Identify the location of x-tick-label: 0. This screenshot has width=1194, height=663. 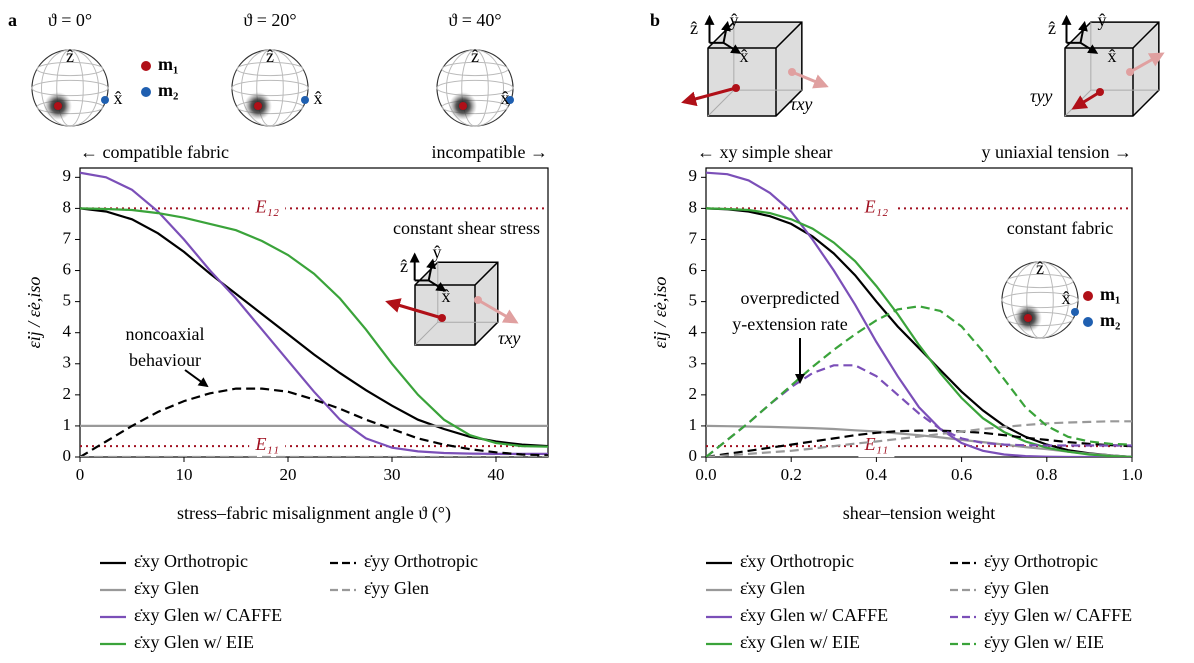
(80, 474).